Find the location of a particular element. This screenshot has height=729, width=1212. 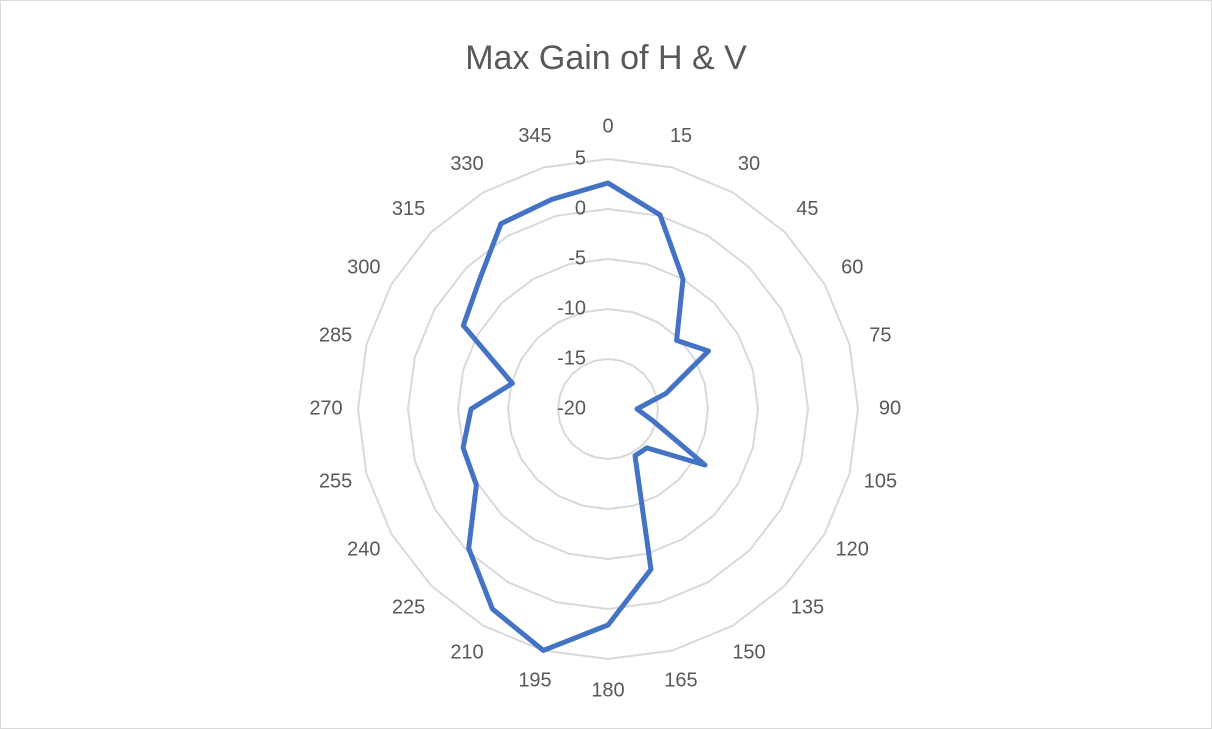

angle-label: 285 is located at coordinates (335, 335).